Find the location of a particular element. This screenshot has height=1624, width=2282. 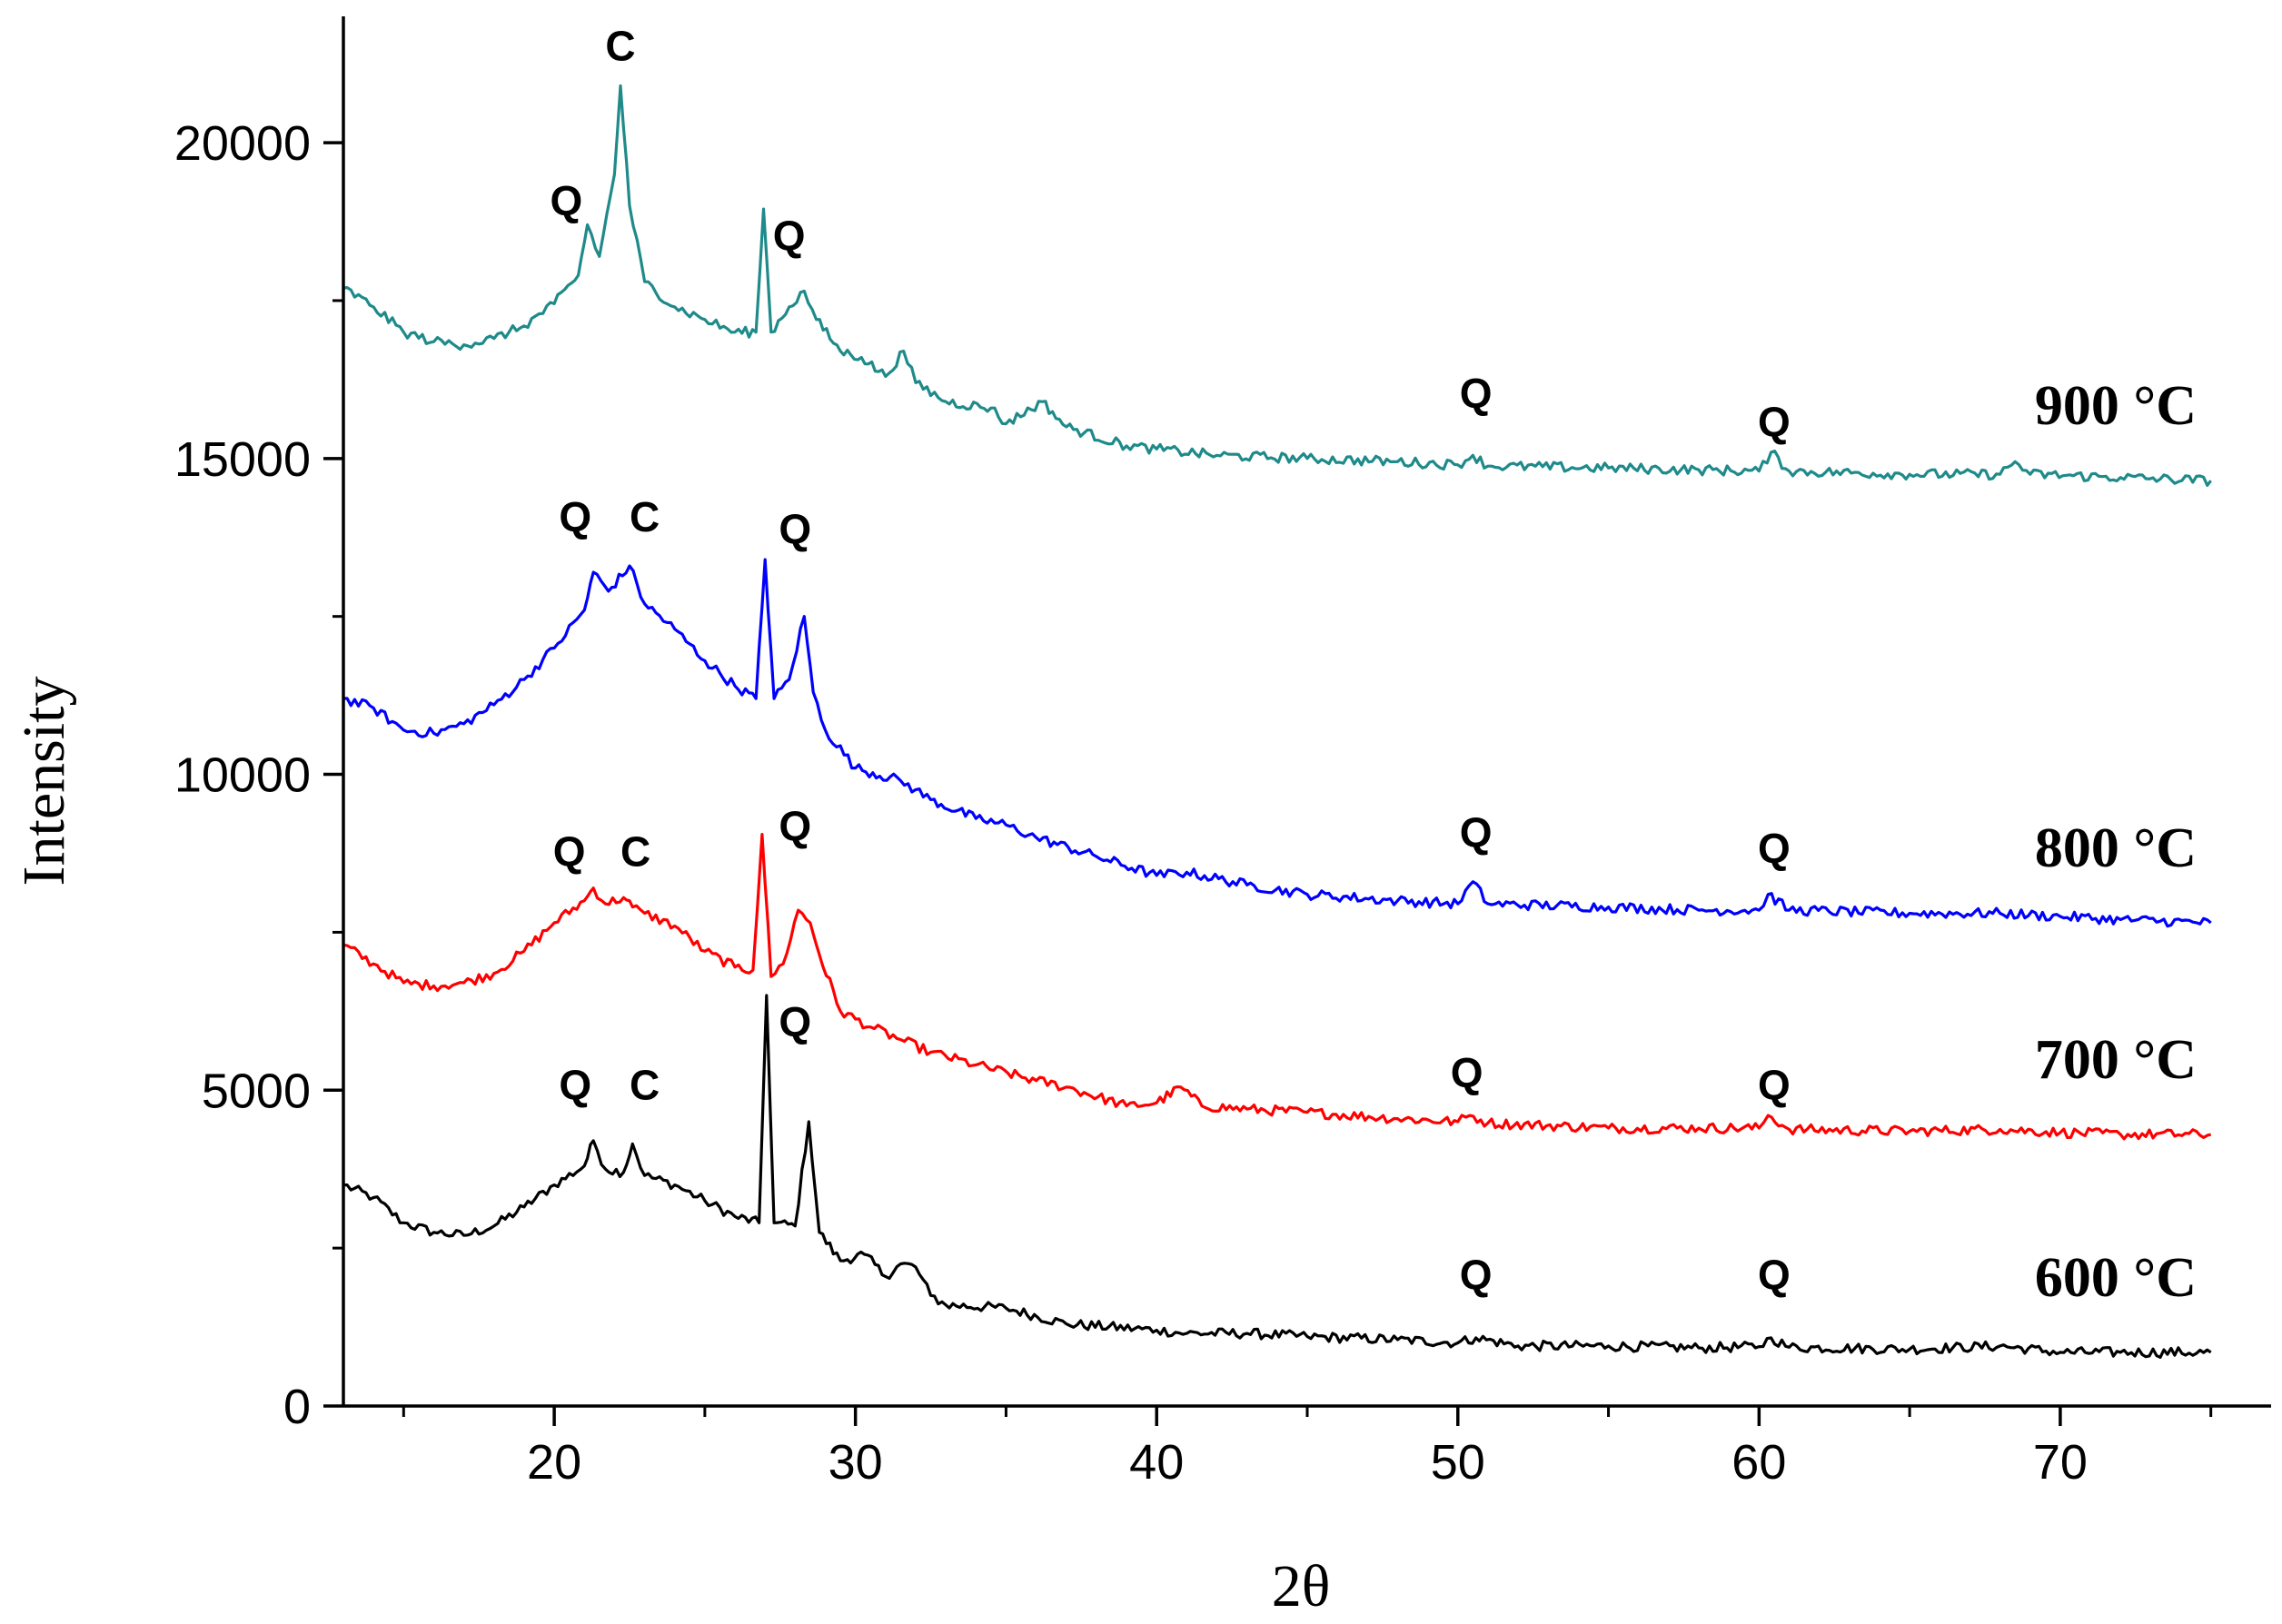

series-temperature-label: 700 °C is located at coordinates (2116, 1060).